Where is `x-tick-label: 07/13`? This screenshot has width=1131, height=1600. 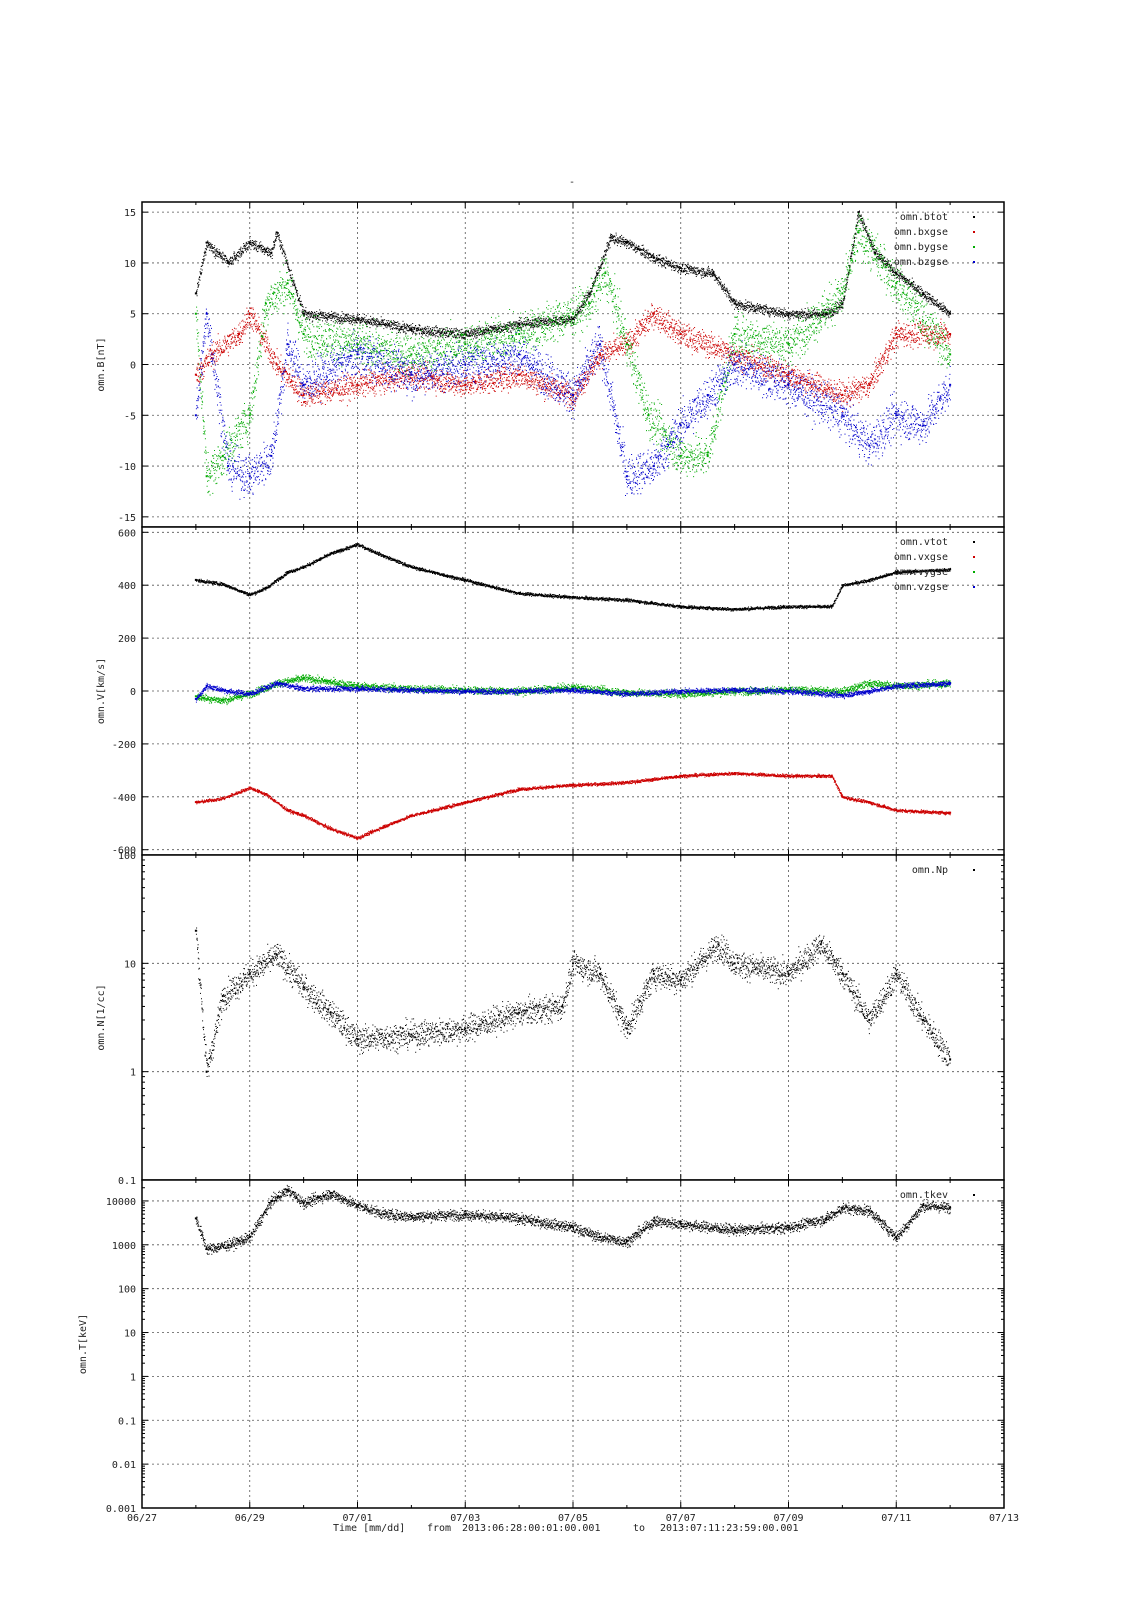
x-tick-label: 07/13 is located at coordinates (1004, 1518).